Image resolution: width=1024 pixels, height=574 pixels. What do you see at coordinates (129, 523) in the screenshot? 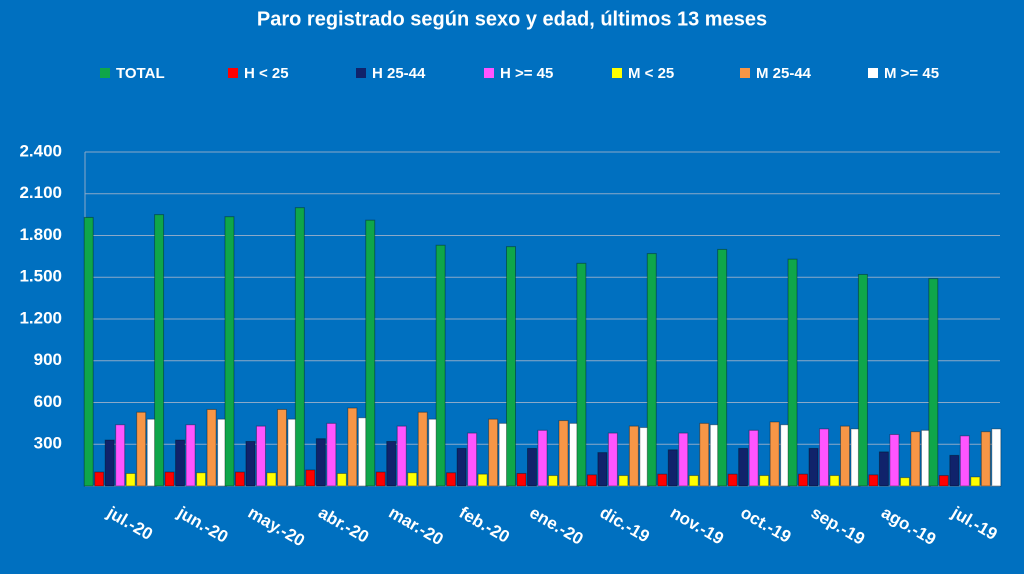
I see `x-tick-label: jul.-20` at bounding box center [129, 523].